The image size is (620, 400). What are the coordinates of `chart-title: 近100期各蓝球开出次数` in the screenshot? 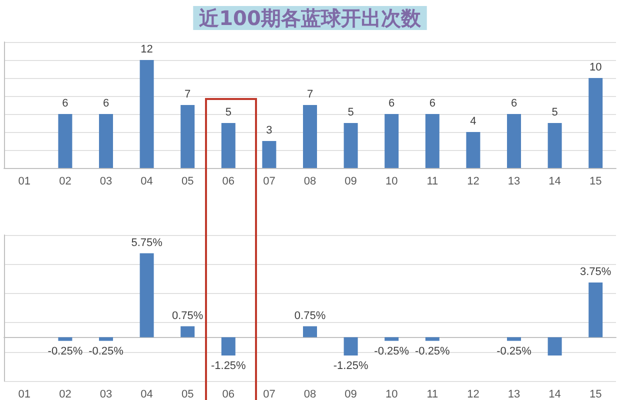 It's located at (310, 18).